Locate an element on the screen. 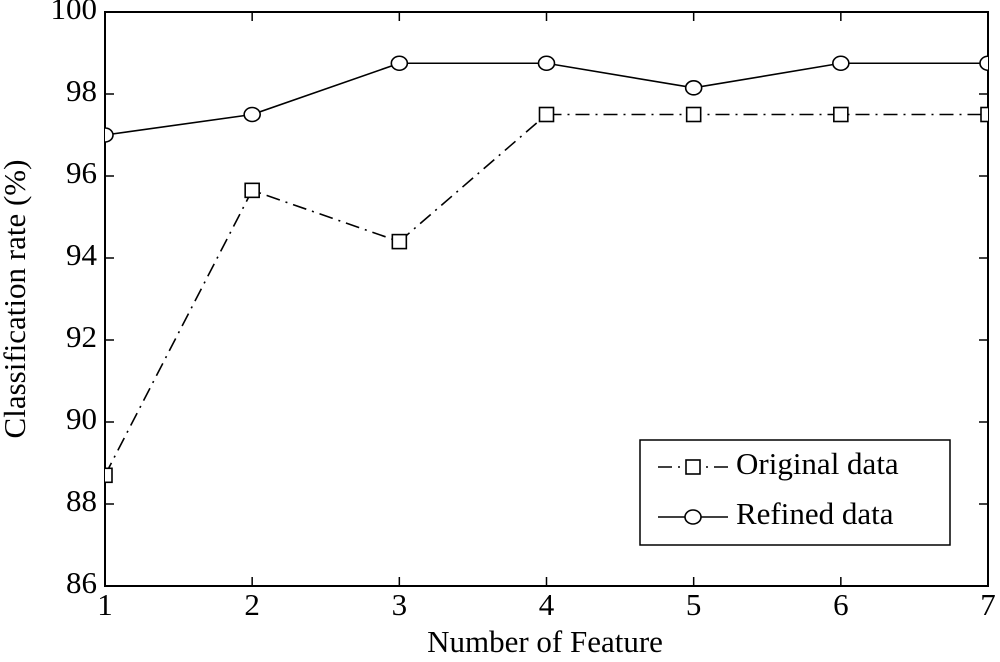 The image size is (1000, 662). x-tick-label: 2 is located at coordinates (252, 604).